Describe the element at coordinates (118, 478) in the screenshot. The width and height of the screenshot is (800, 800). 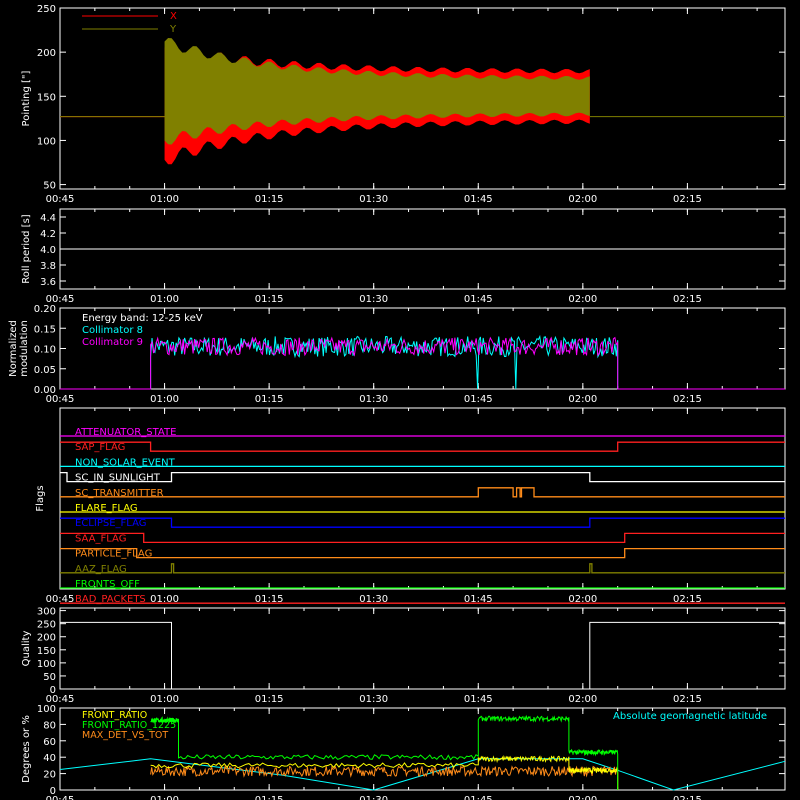
I see `flag-label: SC_IN_SUNLIGHT` at that location.